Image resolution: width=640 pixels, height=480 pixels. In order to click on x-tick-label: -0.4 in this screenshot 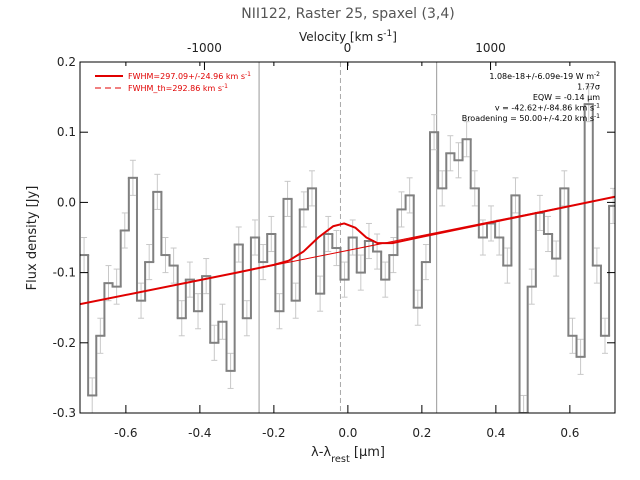, I will do `click(199, 433)`.